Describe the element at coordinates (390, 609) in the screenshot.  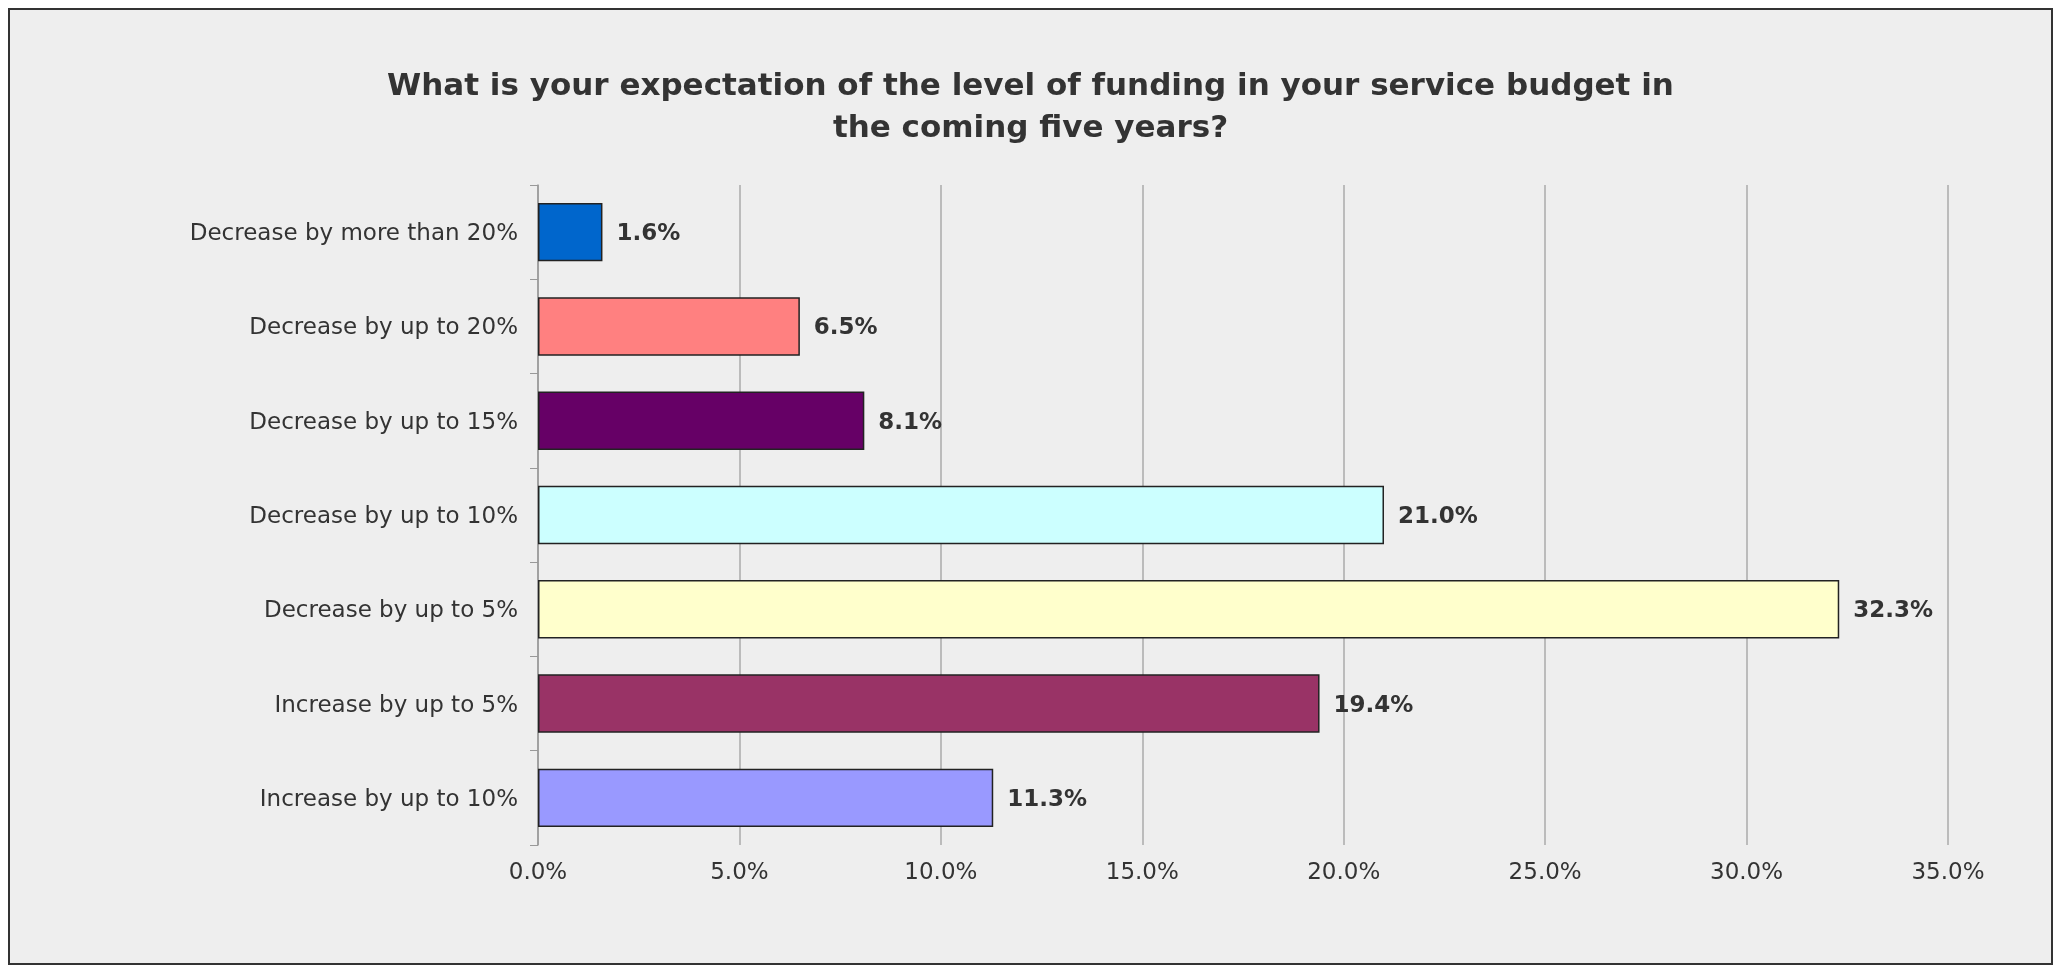
I see `y-tick-label: Decrease by up to 5%` at that location.